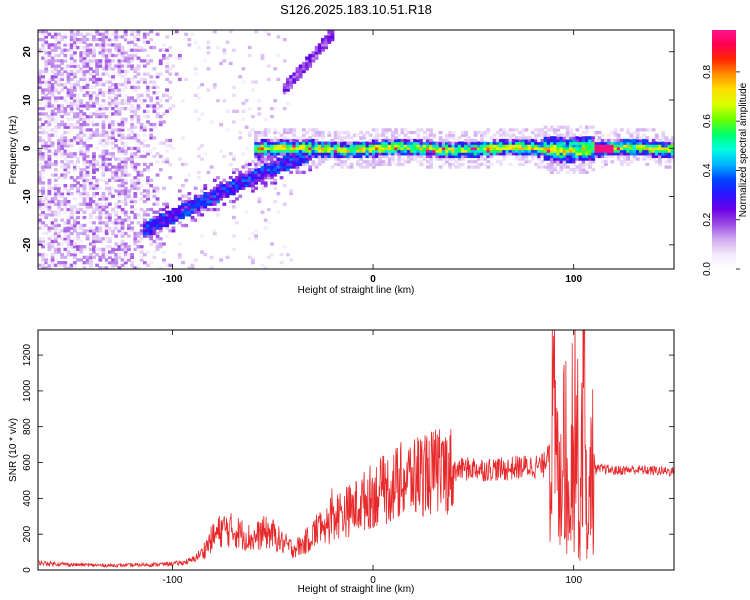 This screenshot has height=600, width=750. Describe the element at coordinates (373, 580) in the screenshot. I see `x-tick-label: 0` at that location.